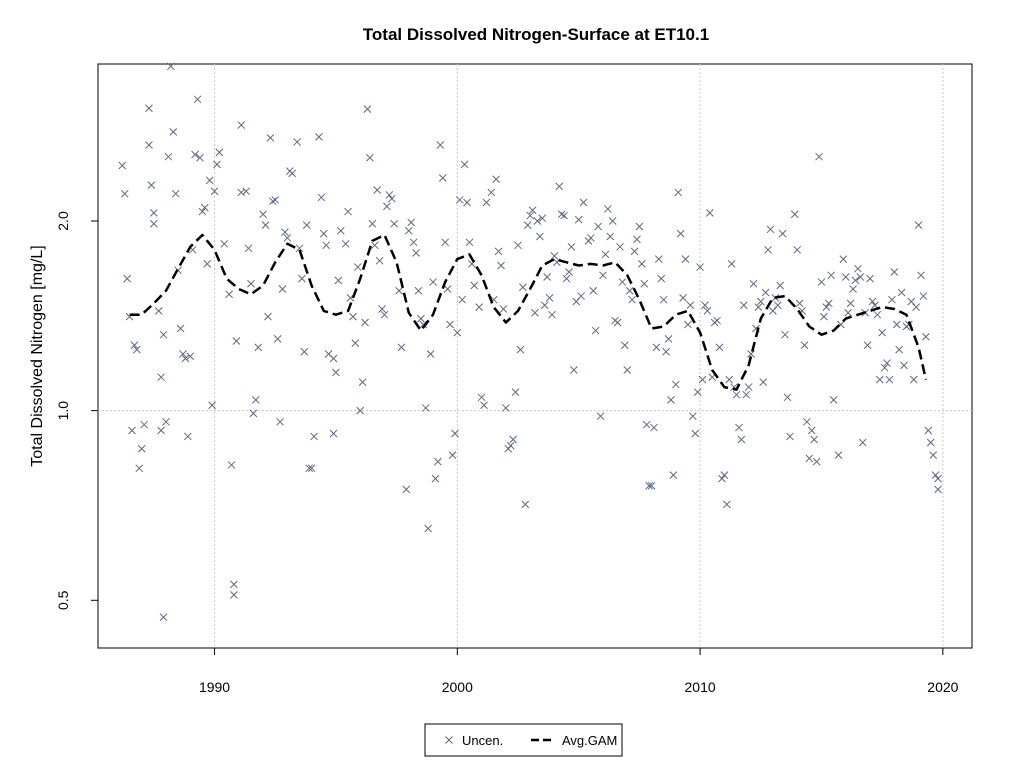  What do you see at coordinates (589, 740) in the screenshot?
I see `legend-label-gam: Avg.GAM` at bounding box center [589, 740].